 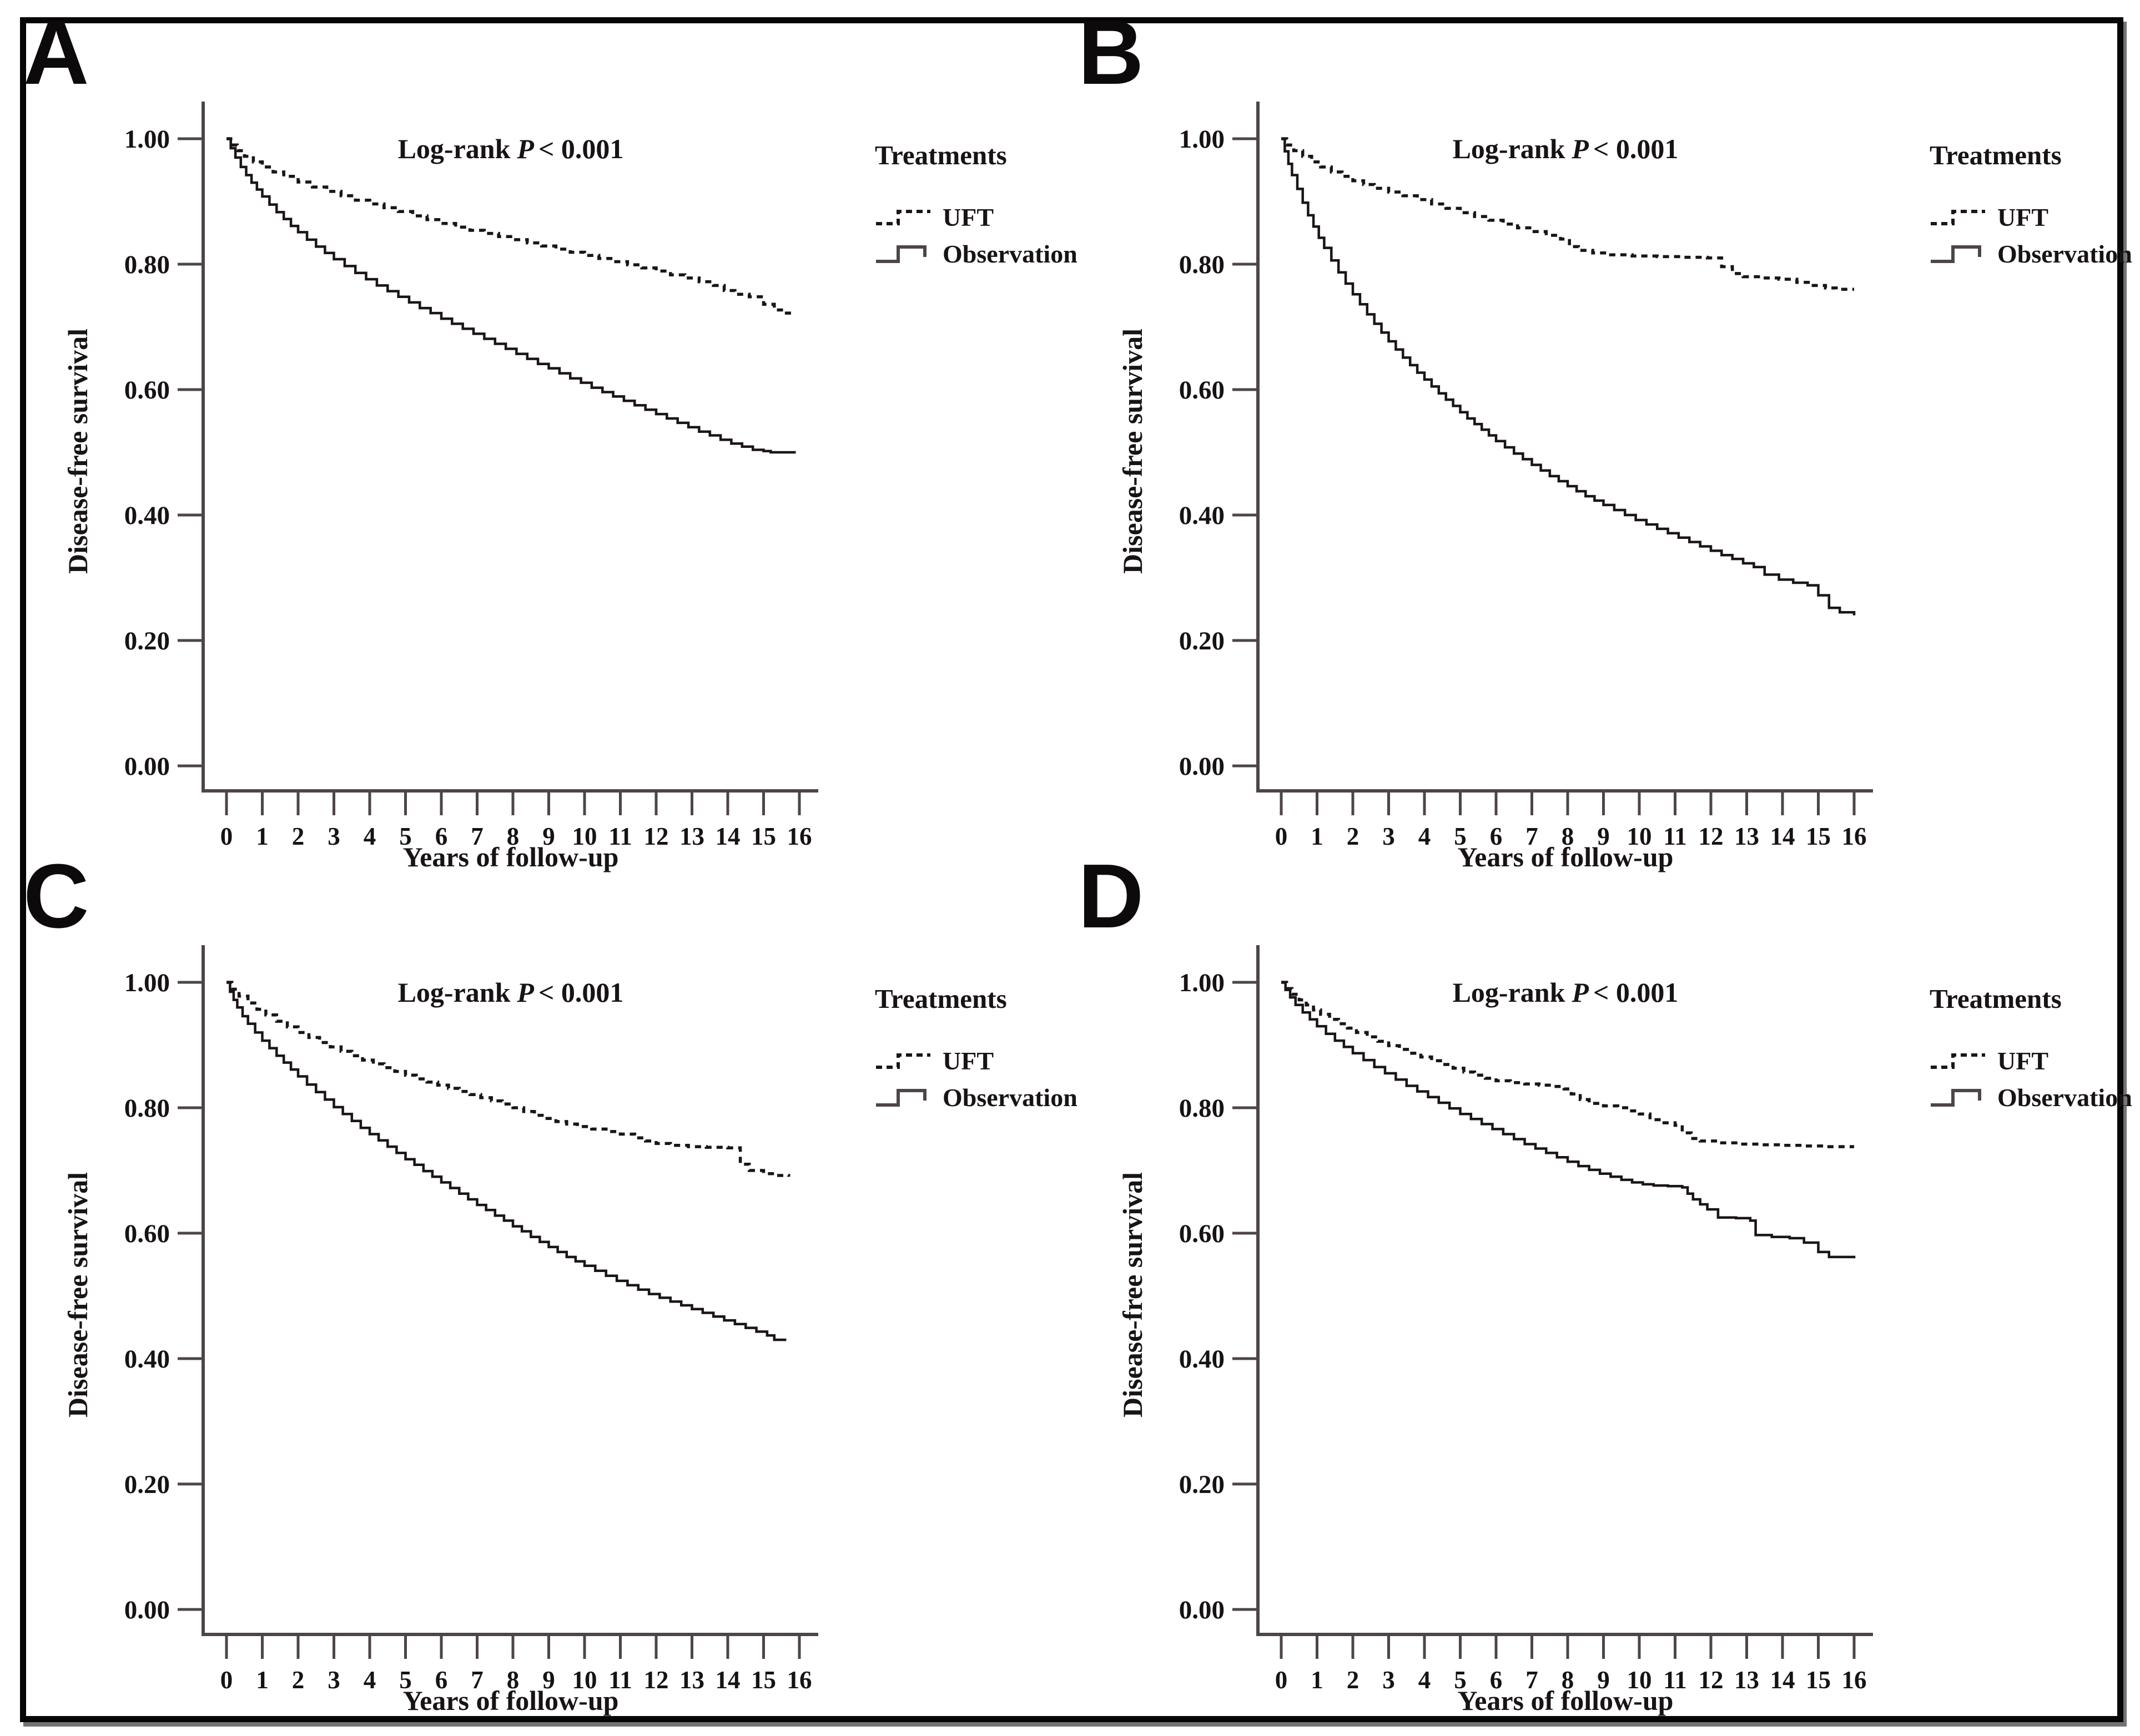 What do you see at coordinates (405, 836) in the screenshot?
I see `x-tick-label: 5` at bounding box center [405, 836].